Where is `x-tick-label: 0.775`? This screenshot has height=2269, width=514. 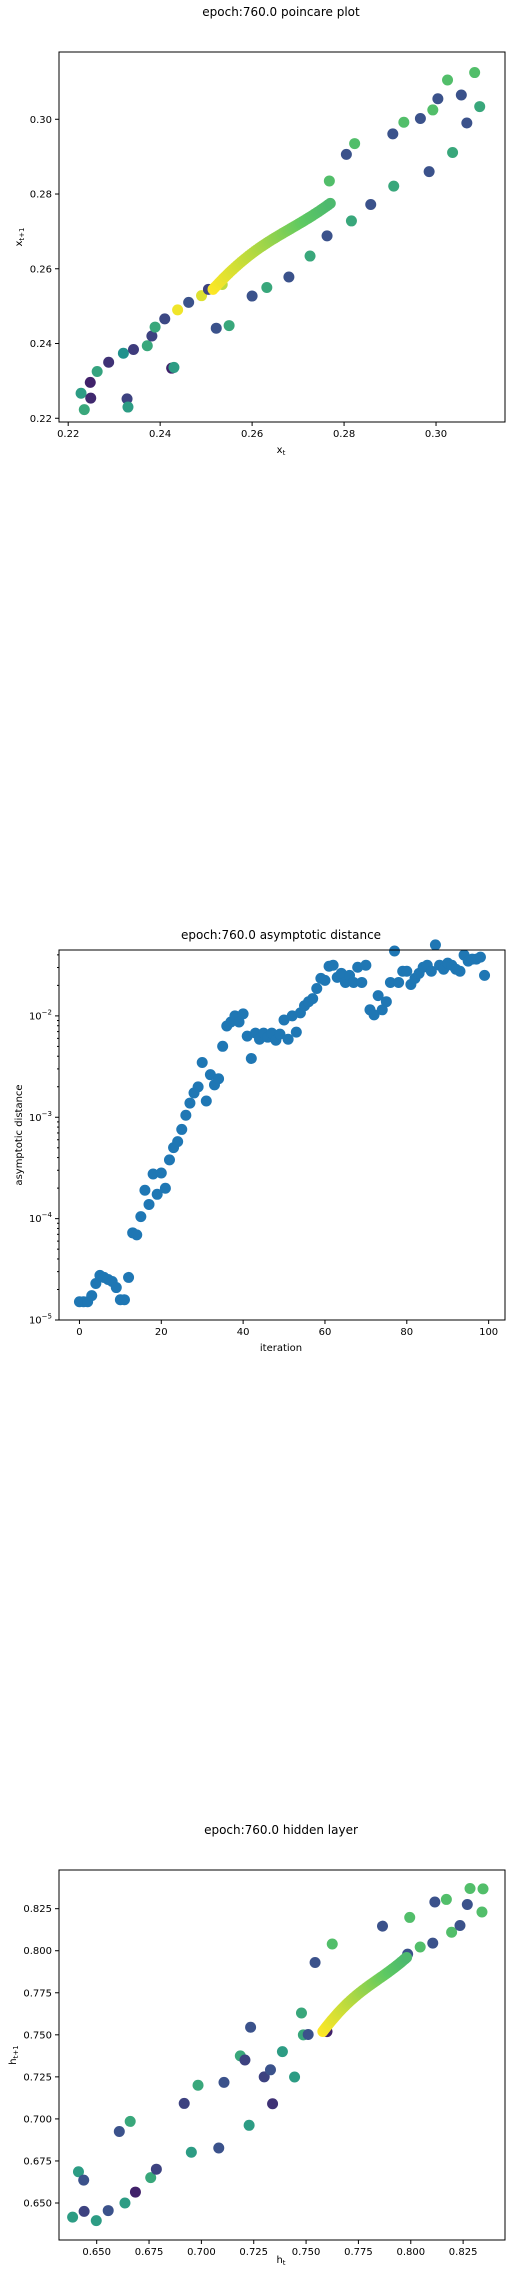
x-tick-label: 0.775 is located at coordinates (358, 2252).